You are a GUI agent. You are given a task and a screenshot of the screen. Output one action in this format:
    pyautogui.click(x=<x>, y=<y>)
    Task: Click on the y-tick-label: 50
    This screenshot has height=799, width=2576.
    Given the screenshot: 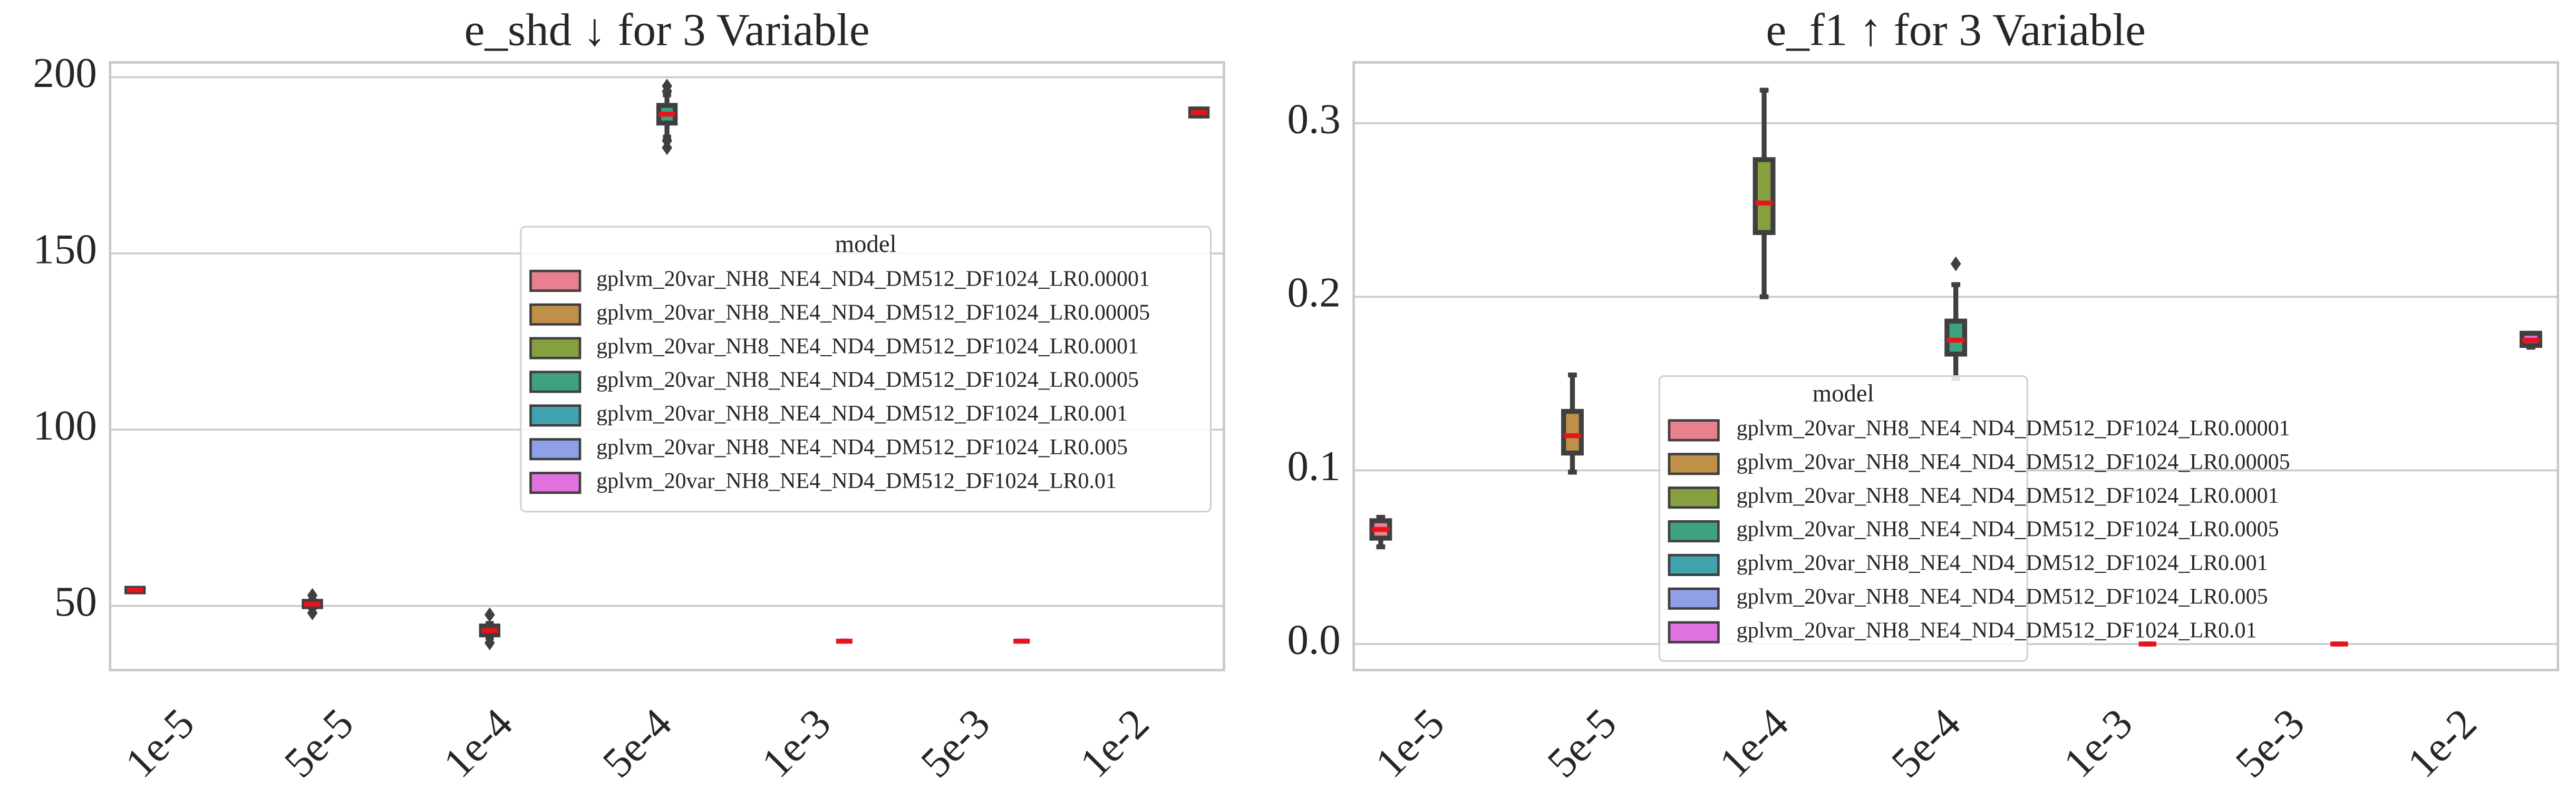 What is the action you would take?
    pyautogui.click(x=75, y=602)
    